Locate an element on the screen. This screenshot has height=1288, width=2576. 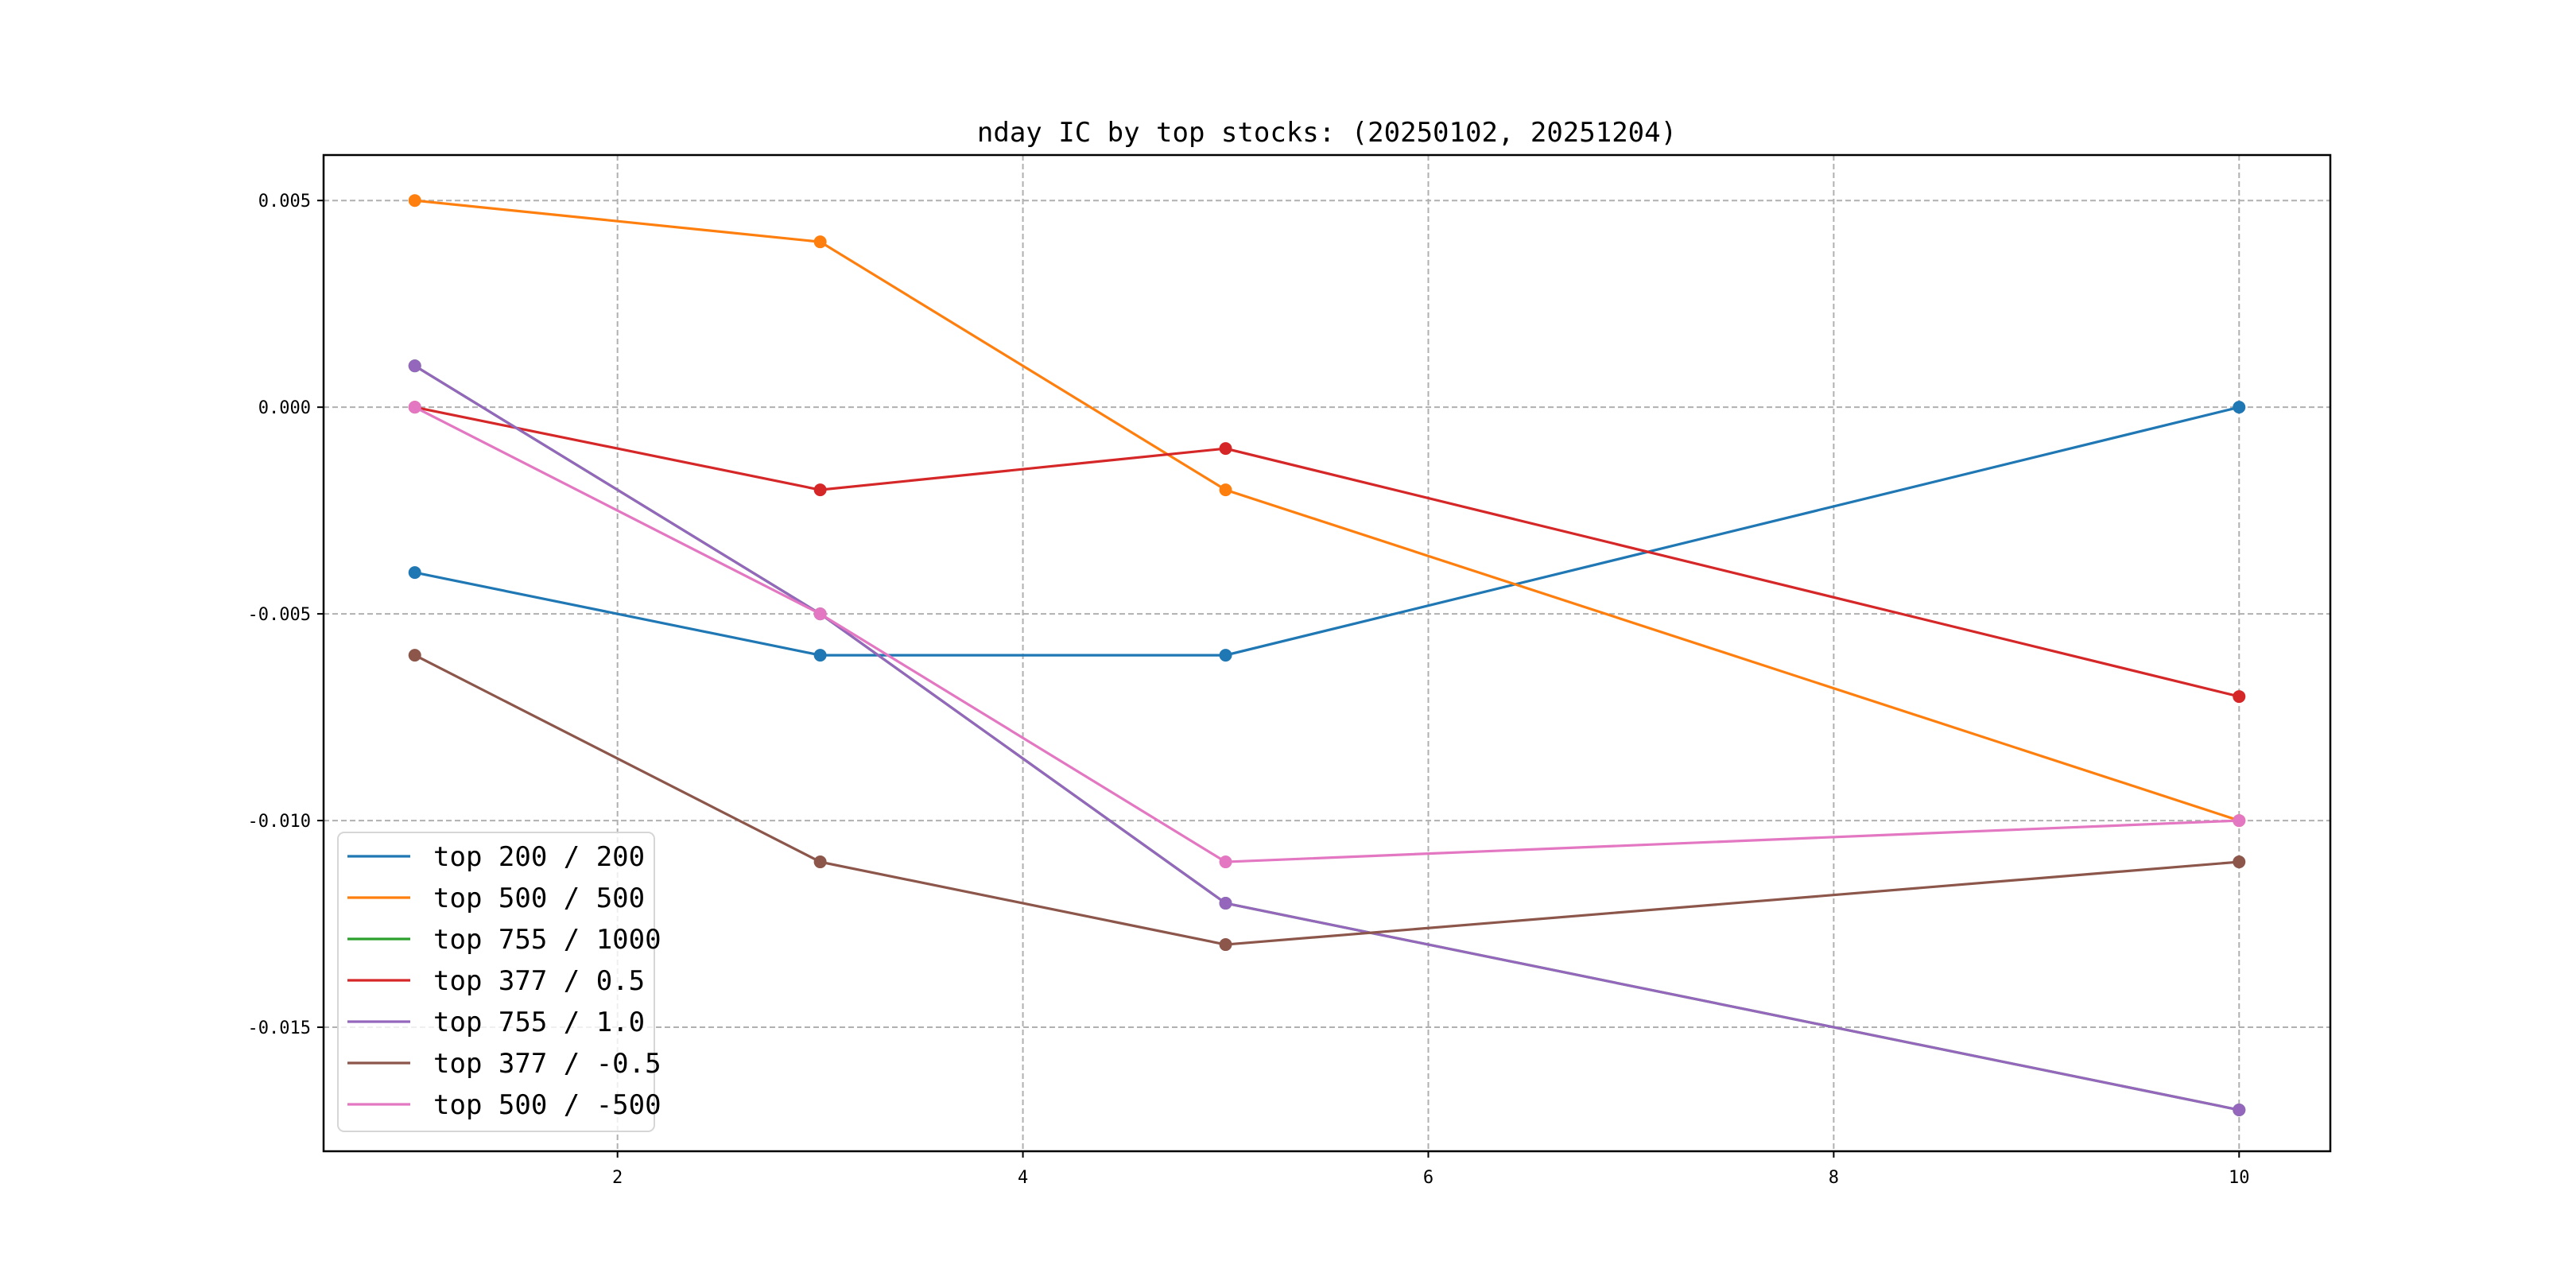
x-tick-label: 8 is located at coordinates (1834, 1178).